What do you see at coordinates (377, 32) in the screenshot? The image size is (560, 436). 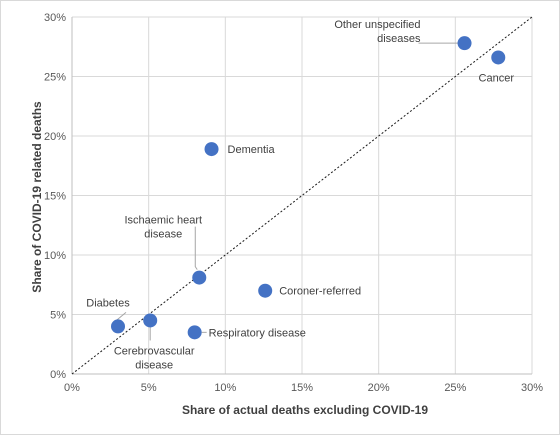 I see `data-label: Other unspecified diseases` at bounding box center [377, 32].